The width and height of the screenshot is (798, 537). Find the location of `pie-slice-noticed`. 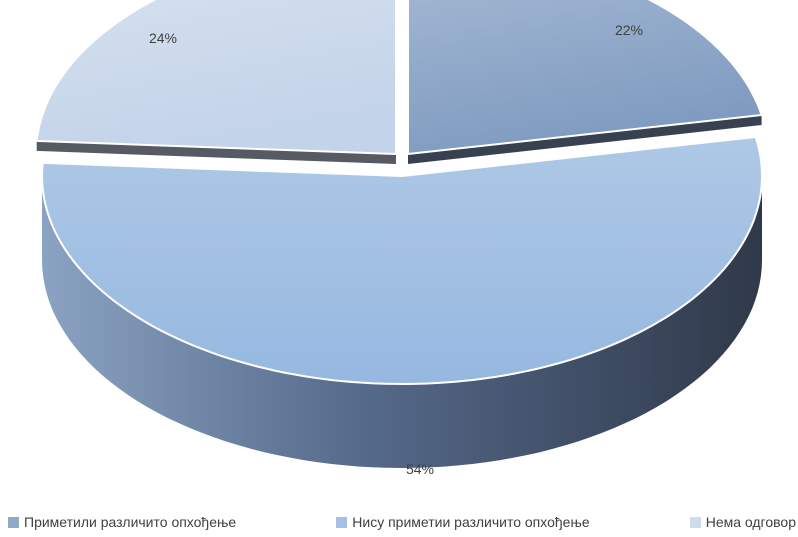

pie-slice-noticed is located at coordinates (585, 78).